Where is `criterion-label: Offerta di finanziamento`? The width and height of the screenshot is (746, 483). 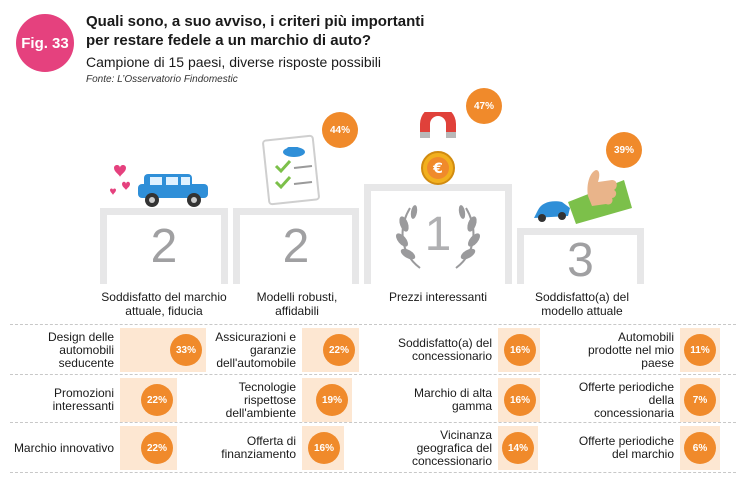
criterion-label: Offerta di finanziamento is located at coordinates (258, 447).